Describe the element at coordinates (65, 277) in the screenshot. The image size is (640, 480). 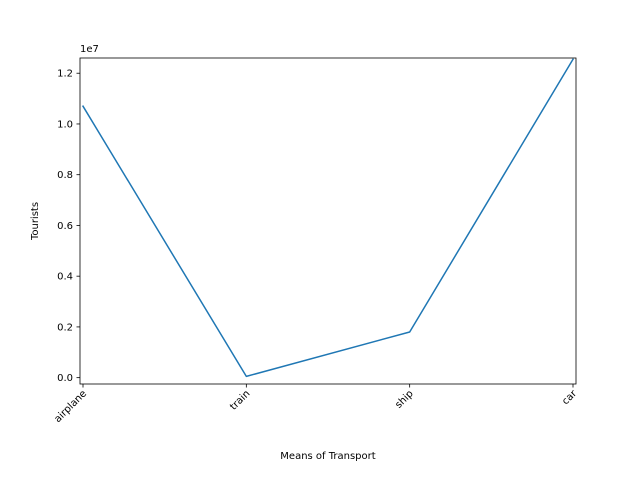
I see `y-tick-label: 0.4` at that location.